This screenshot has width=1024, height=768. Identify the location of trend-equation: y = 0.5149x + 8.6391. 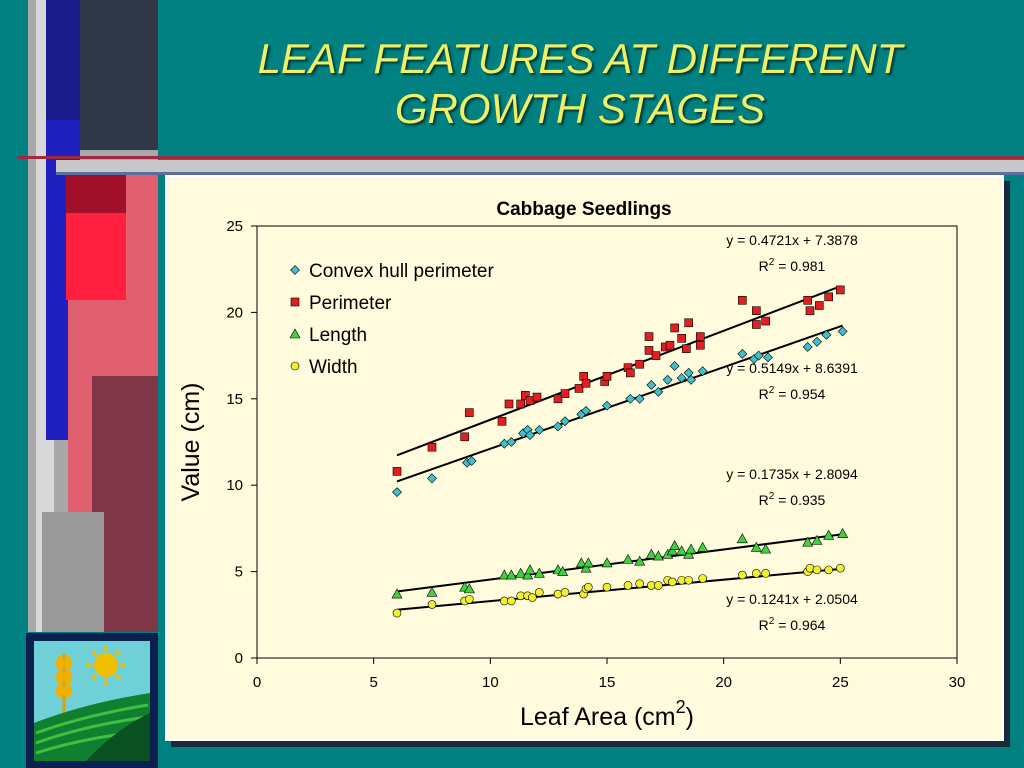
(792, 368).